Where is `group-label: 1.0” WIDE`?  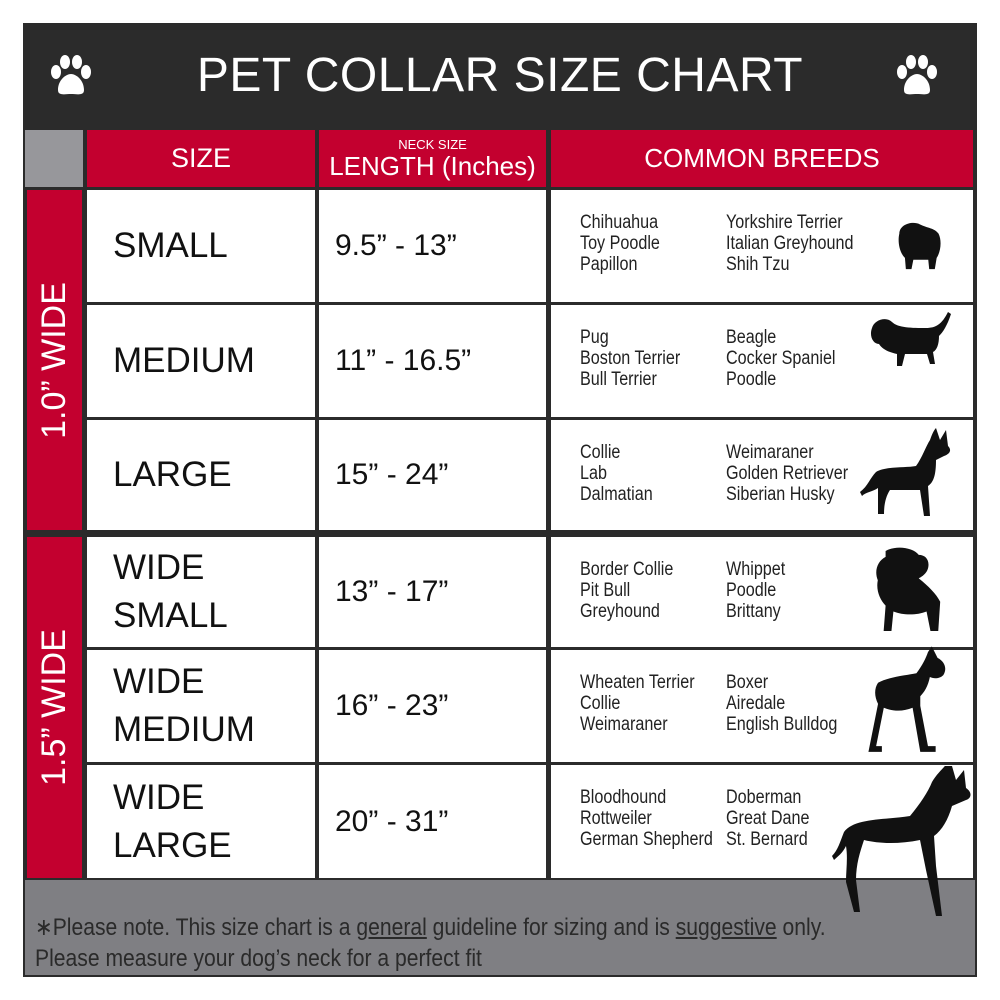
group-label: 1.0” WIDE is located at coordinates (54, 360).